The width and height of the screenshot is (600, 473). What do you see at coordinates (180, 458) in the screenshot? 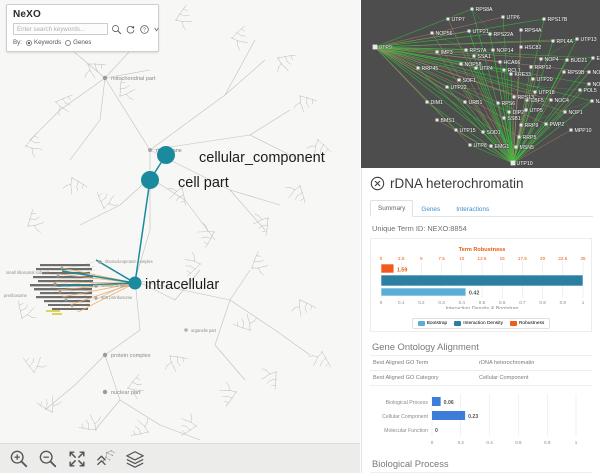
I see `tree-toolbar` at bounding box center [180, 458].